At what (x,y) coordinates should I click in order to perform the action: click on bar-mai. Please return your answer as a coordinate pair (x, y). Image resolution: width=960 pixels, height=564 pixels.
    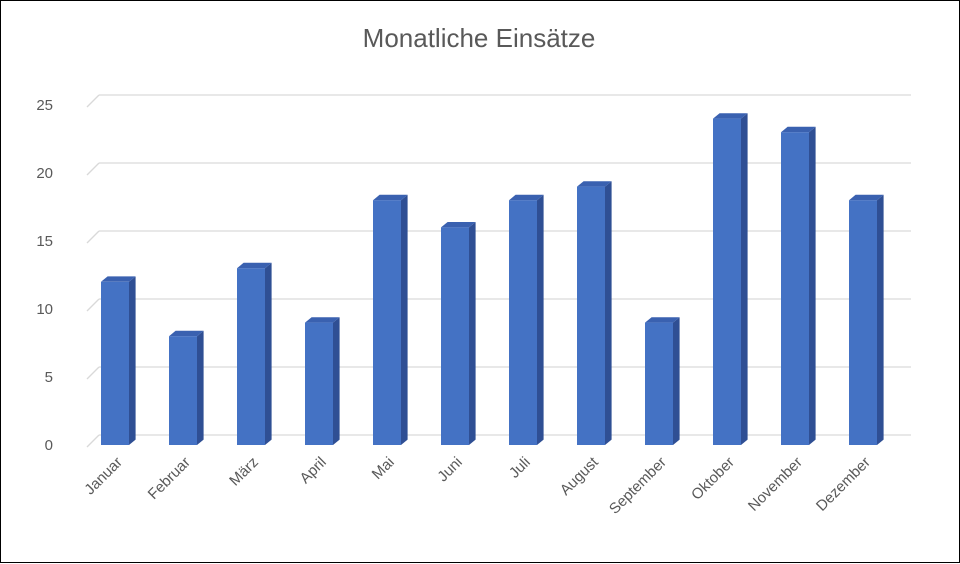
    Looking at the image, I should click on (390, 319).